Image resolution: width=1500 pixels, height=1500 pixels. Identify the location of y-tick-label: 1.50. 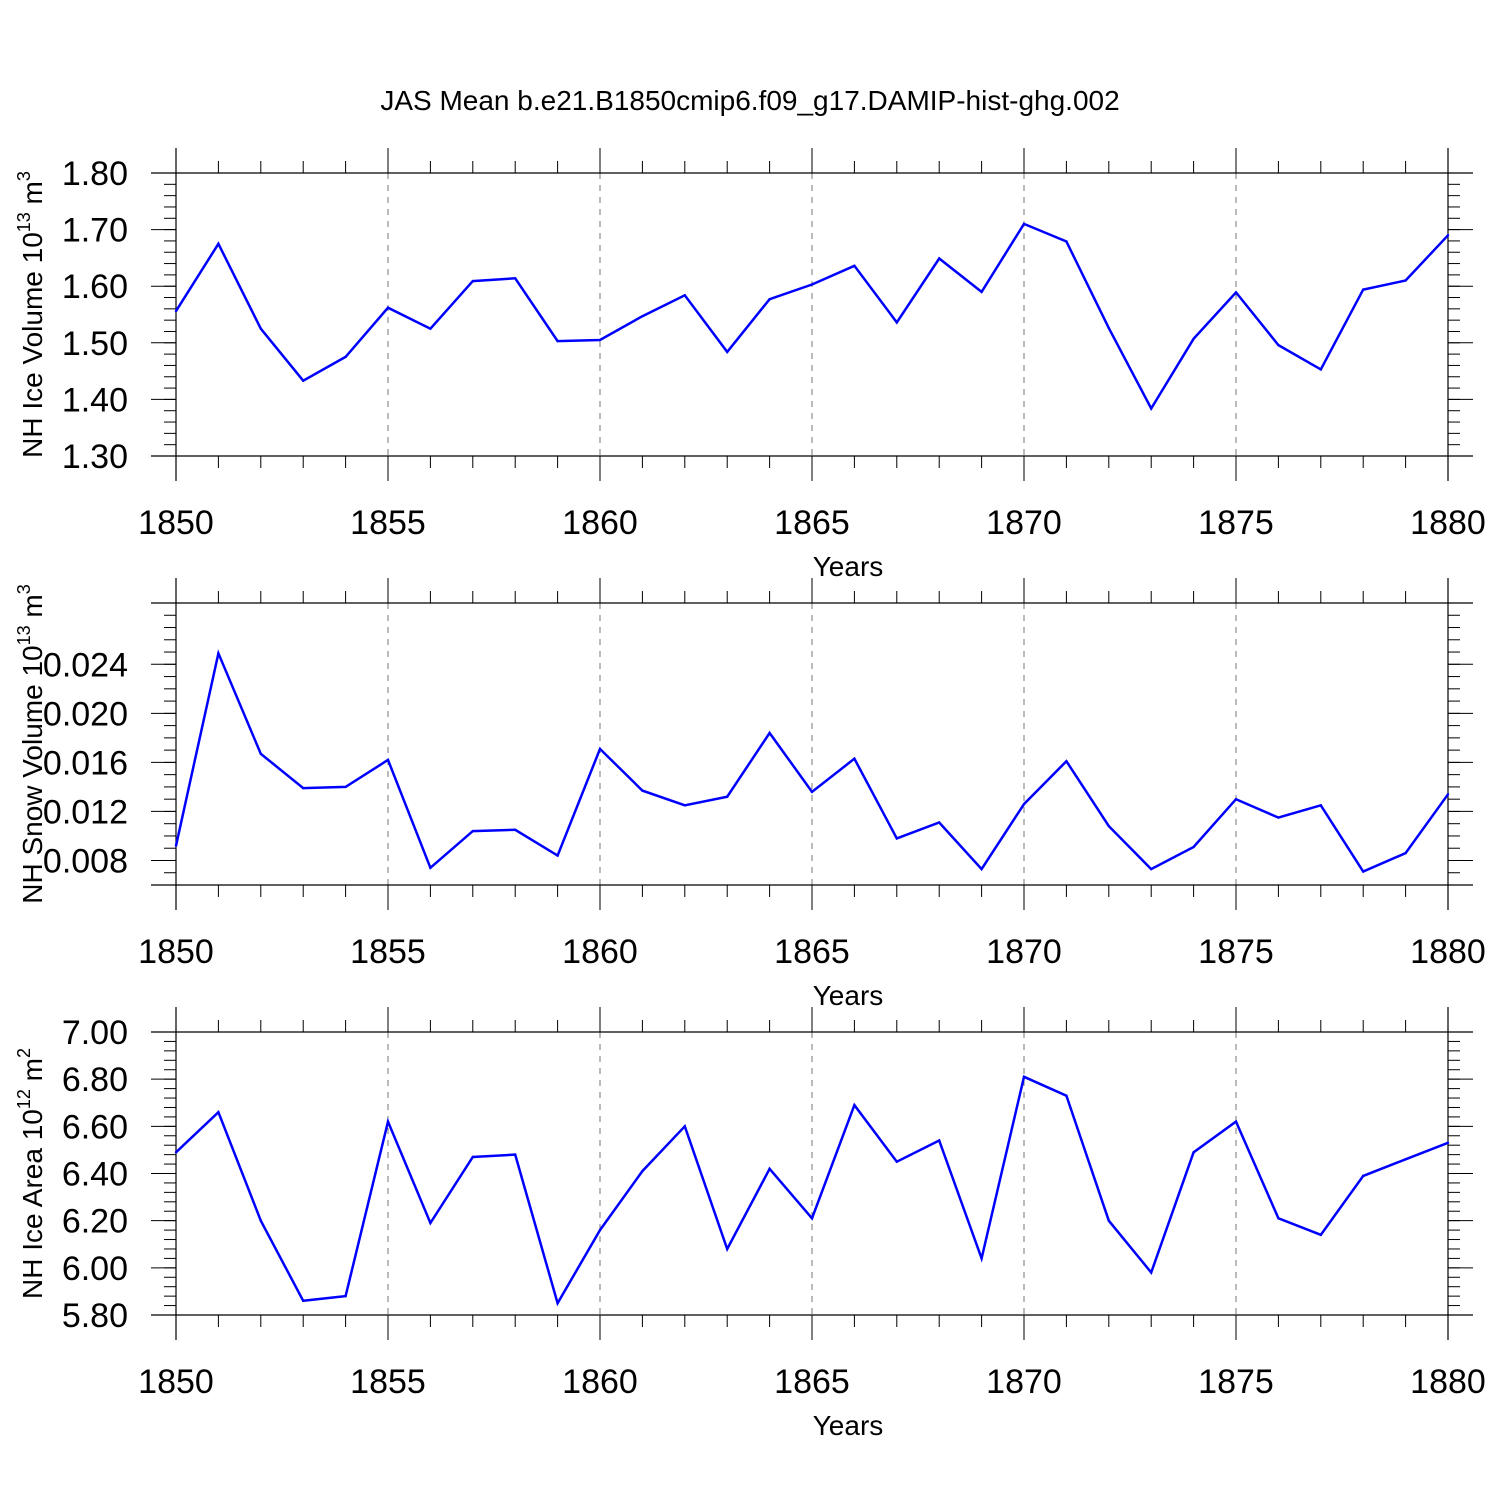
(95, 344).